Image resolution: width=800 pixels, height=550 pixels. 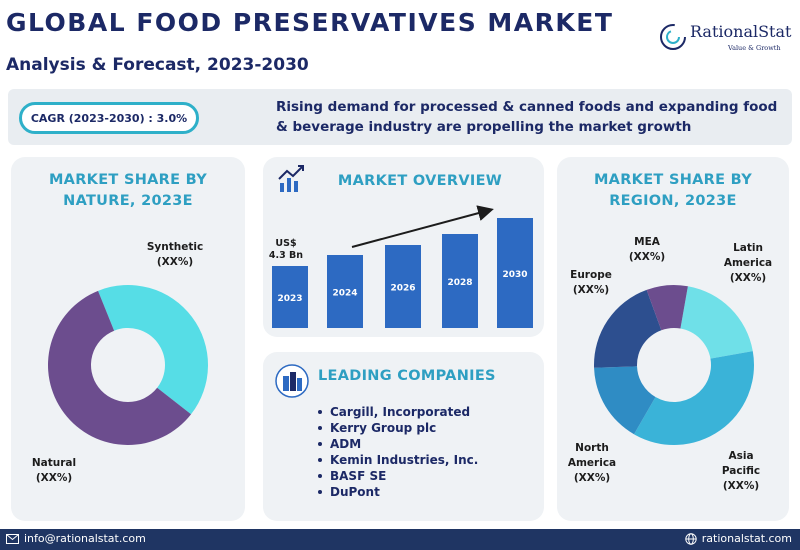 What do you see at coordinates (85, 538) in the screenshot?
I see `email-link: info@rationalstat.com` at bounding box center [85, 538].